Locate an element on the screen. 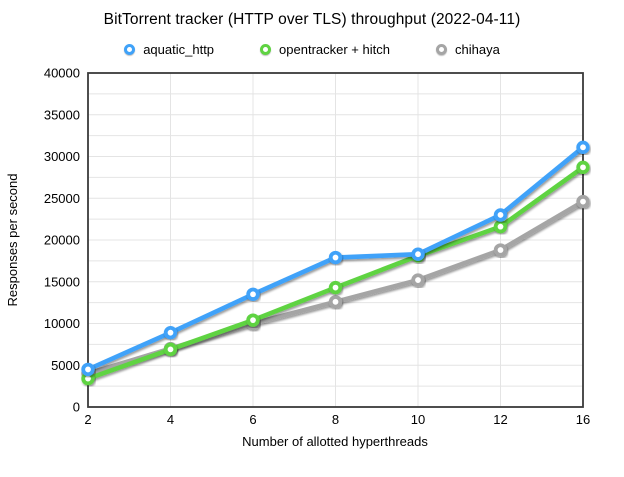  y-tick-label: 35000 is located at coordinates (62, 114).